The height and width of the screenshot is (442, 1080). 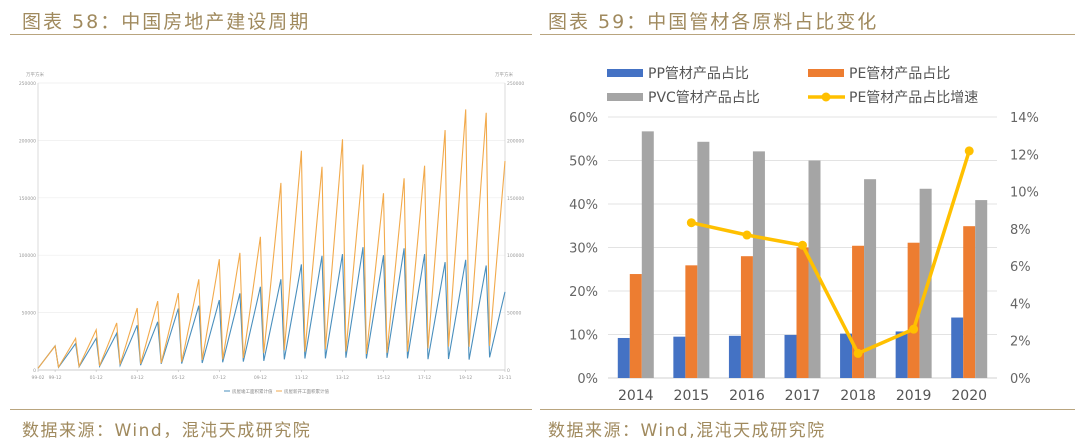 I want to click on bar-PE管材产品占比-2020, so click(x=969, y=302).